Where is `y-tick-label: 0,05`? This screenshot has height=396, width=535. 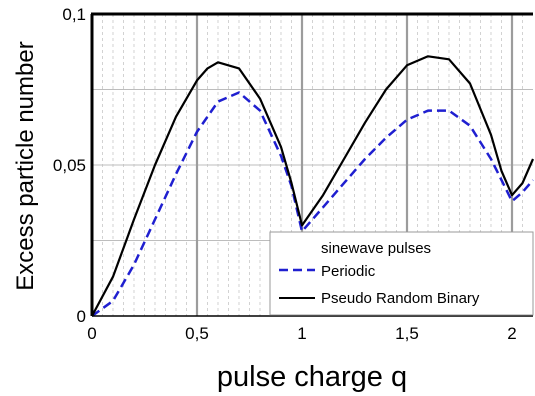 y-tick-label: 0,05 is located at coordinates (69, 165).